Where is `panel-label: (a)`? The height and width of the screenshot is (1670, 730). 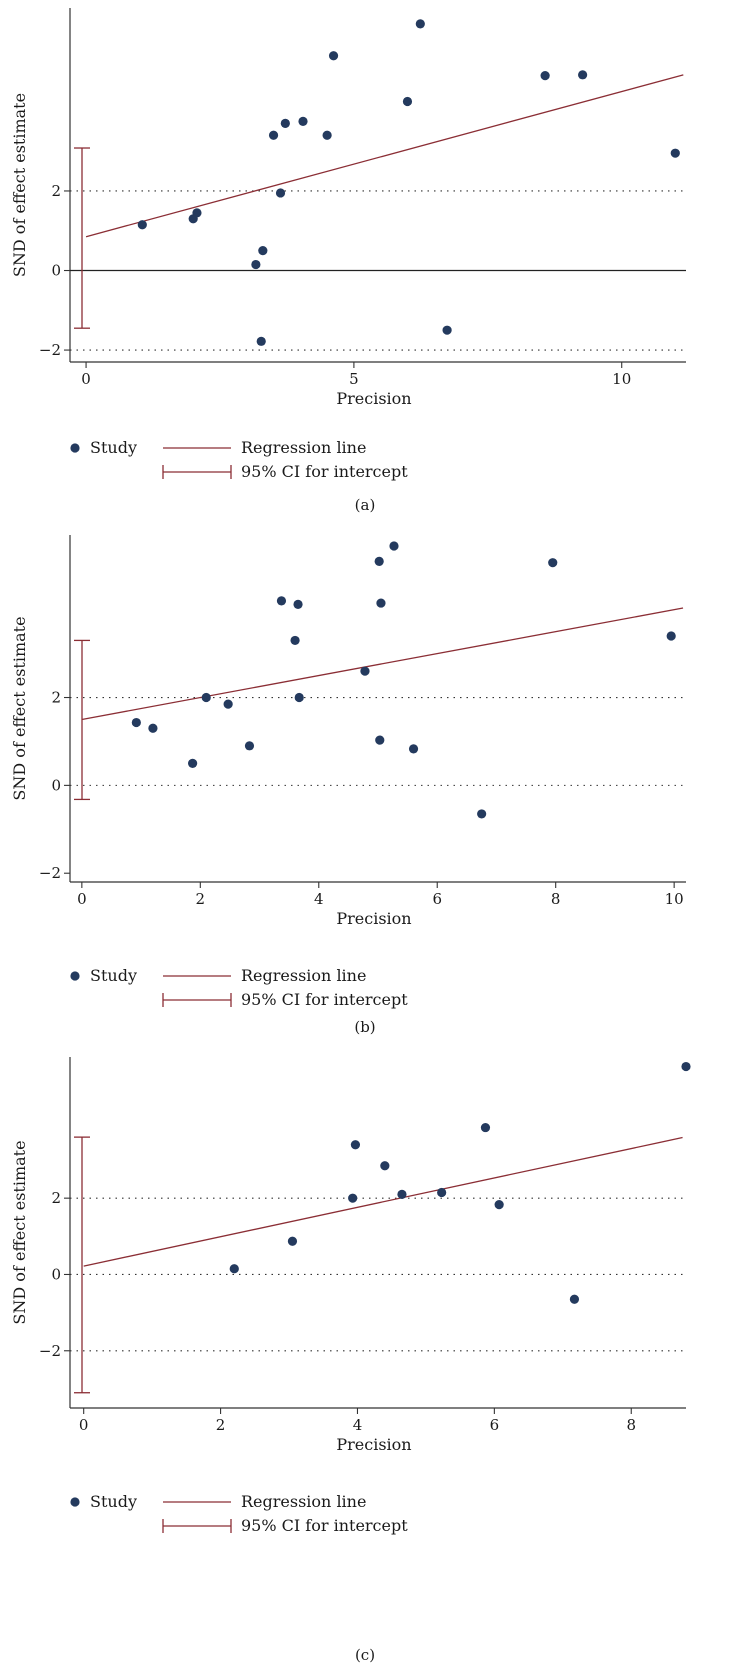
panel-label: (a) is located at coordinates (365, 505).